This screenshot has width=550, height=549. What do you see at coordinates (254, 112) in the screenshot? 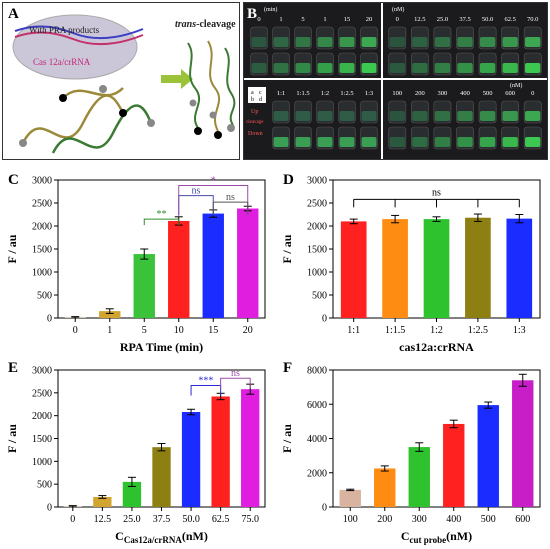
I see `legend-up: Up` at bounding box center [254, 112].